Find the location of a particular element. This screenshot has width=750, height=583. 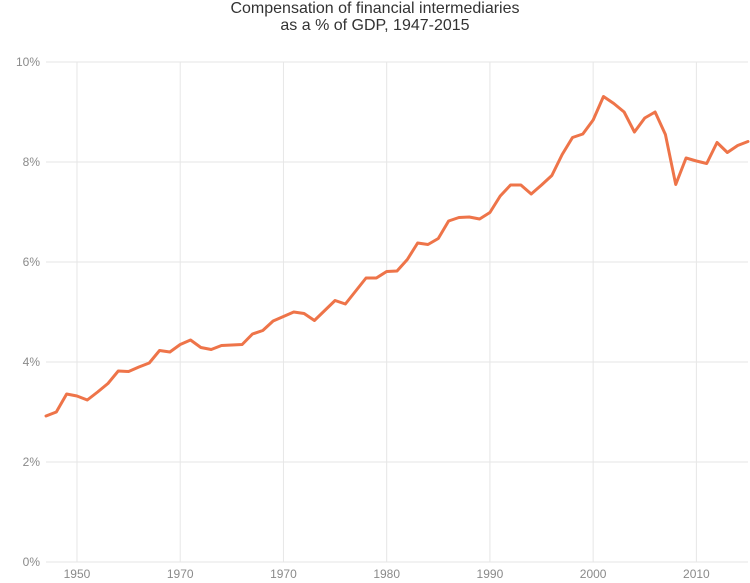

x-axis-ticks: 1950 1970 1970 1980 1990 2000 2010 is located at coordinates (387, 574).